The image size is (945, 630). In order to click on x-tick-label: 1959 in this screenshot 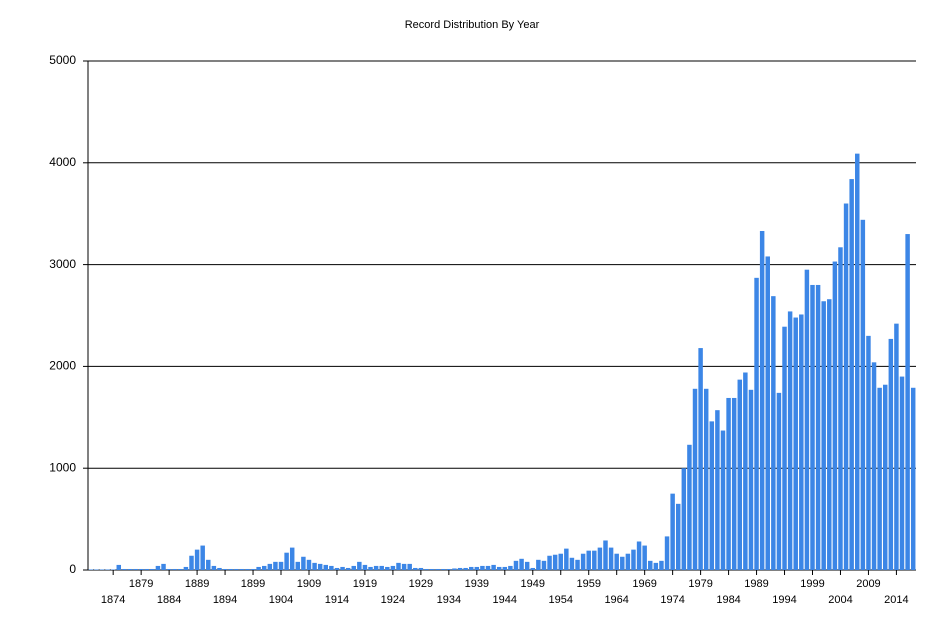, I will do `click(588, 584)`.